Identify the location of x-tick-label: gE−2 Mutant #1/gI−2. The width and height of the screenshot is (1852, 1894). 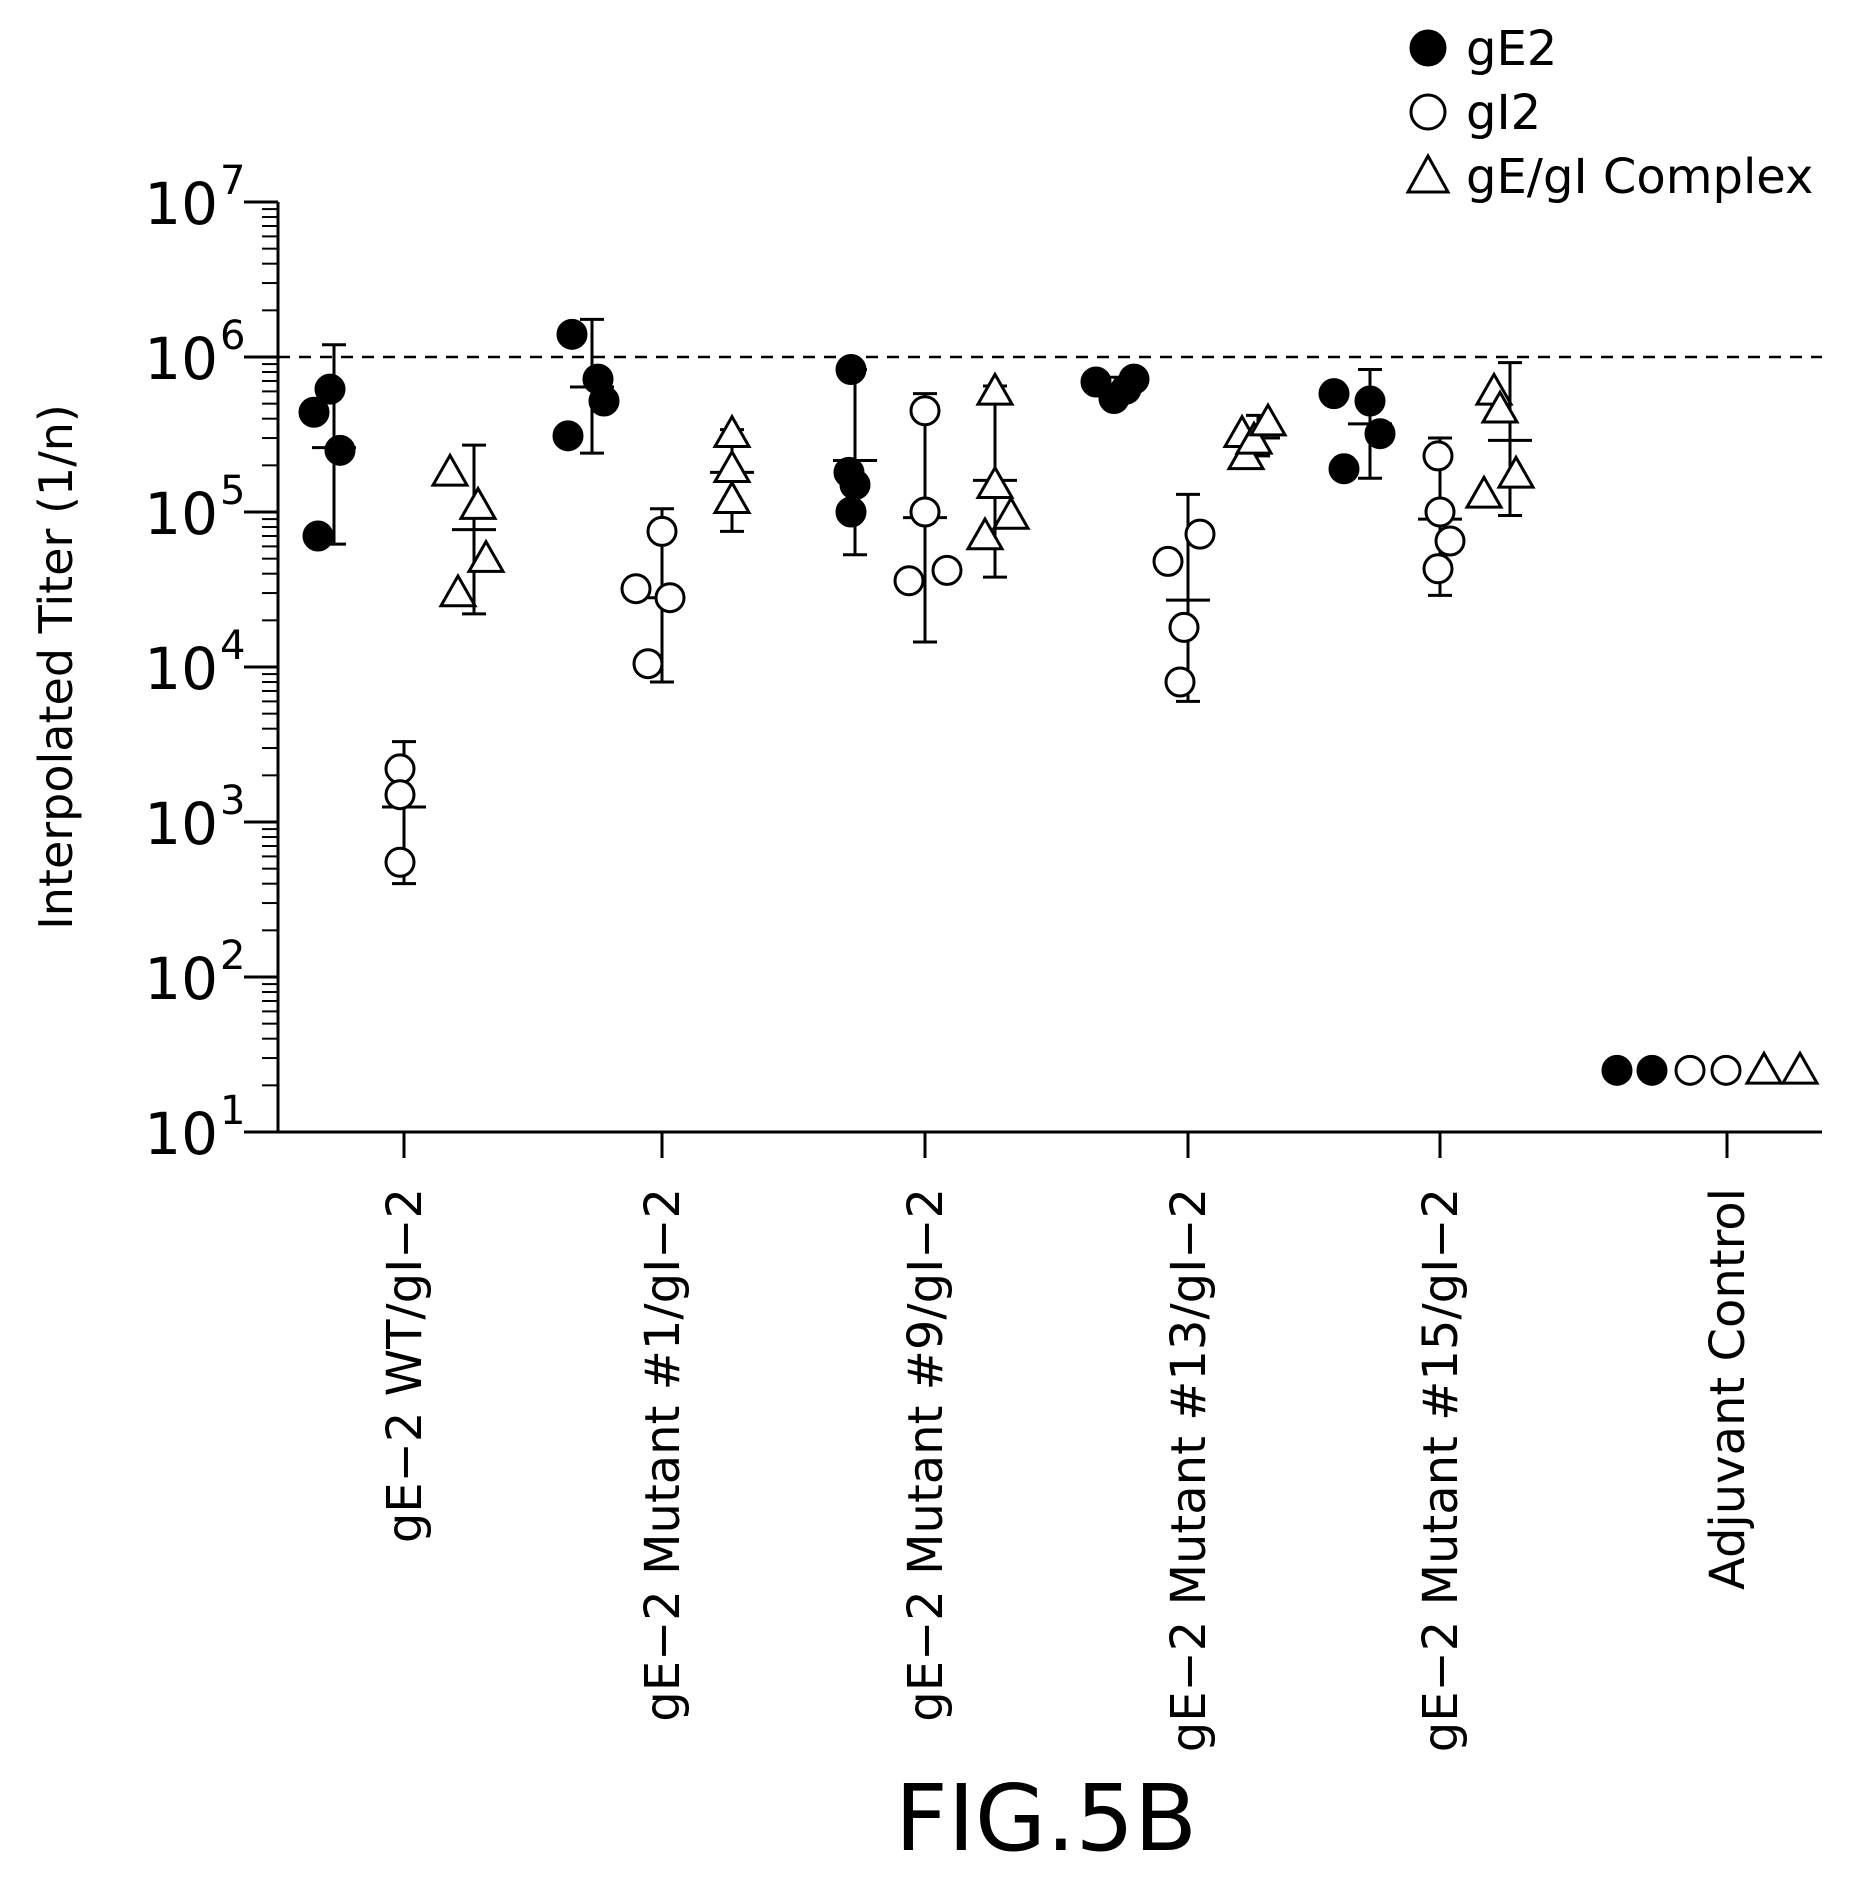
(663, 1455).